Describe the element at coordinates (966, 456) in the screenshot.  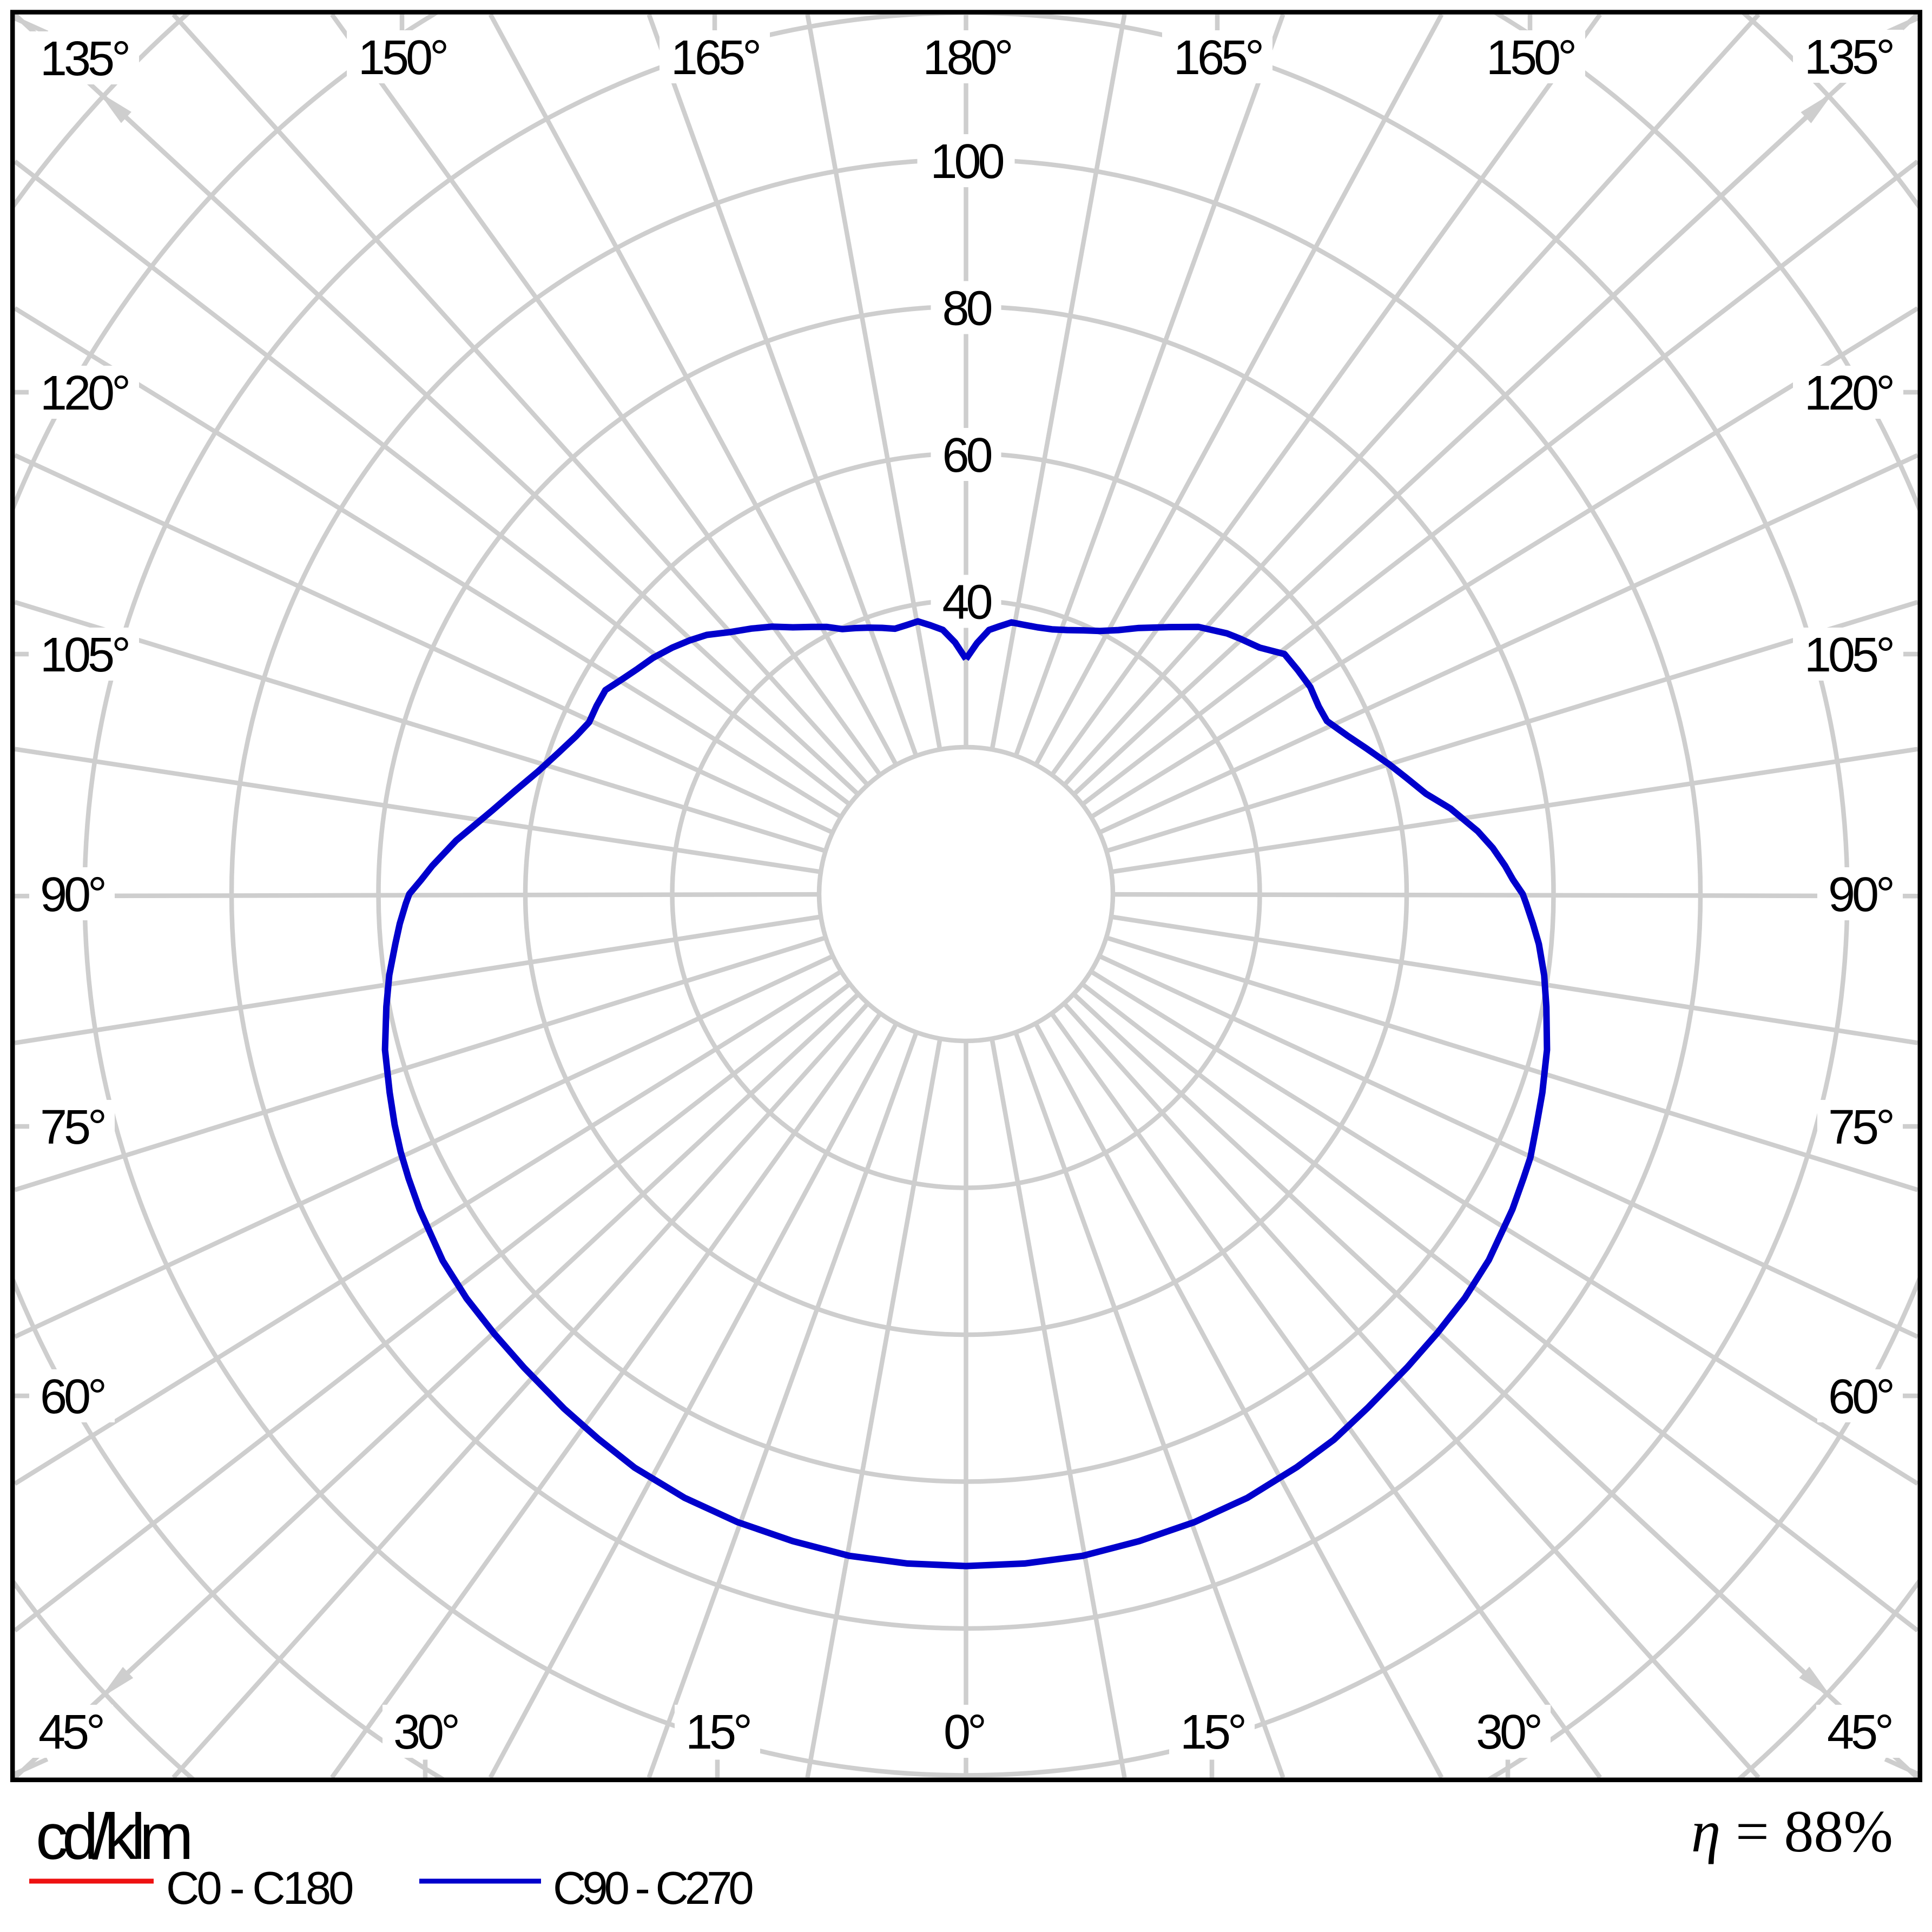
I see `svg-text: 60` at that location.